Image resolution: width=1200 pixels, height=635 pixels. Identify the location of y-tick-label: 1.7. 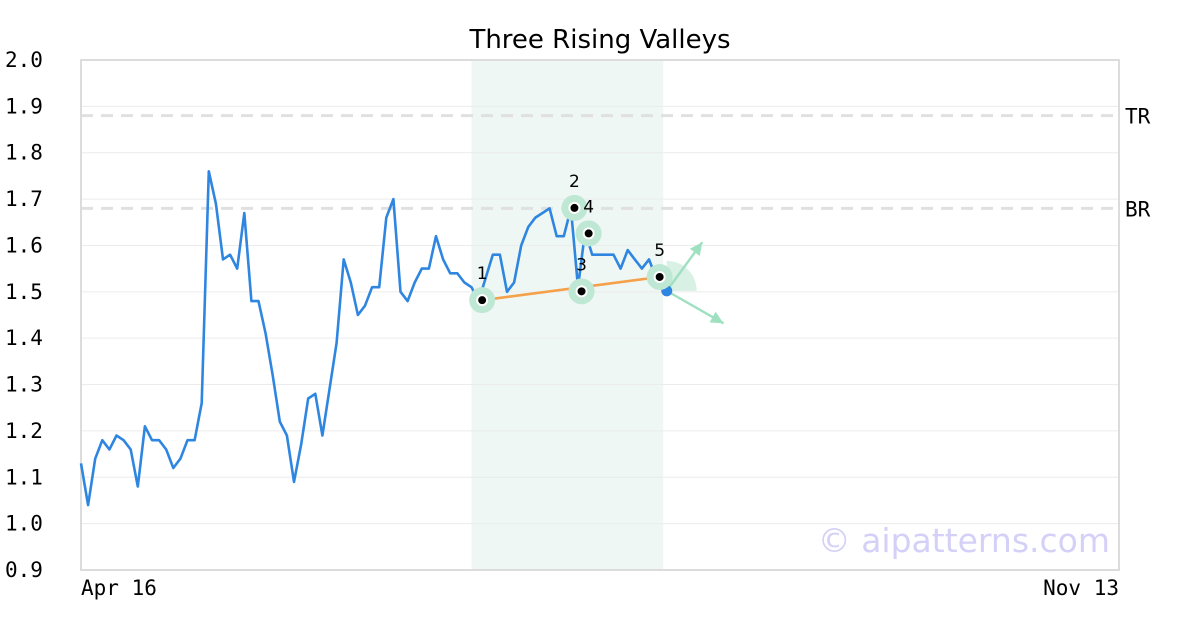
(24, 199).